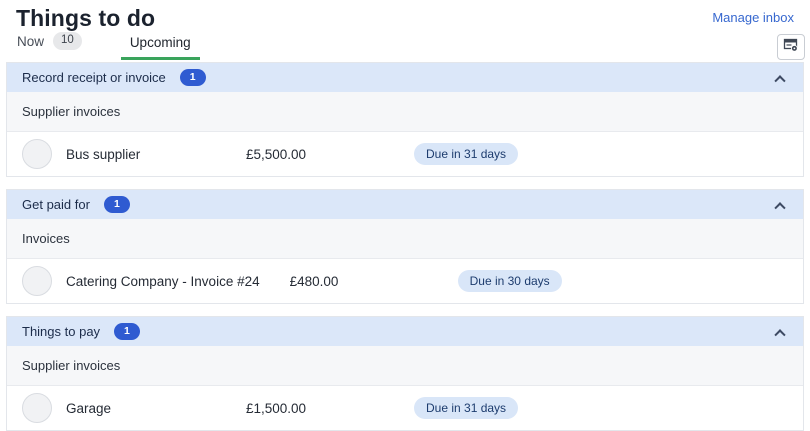  I want to click on tab-bar: Now 10 Upcoming, so click(405, 45).